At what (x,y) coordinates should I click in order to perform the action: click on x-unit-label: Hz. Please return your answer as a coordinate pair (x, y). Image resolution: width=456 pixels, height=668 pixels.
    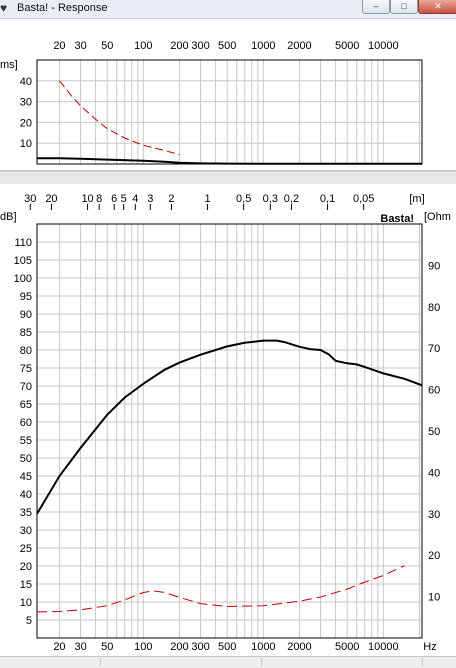
    Looking at the image, I should click on (429, 647).